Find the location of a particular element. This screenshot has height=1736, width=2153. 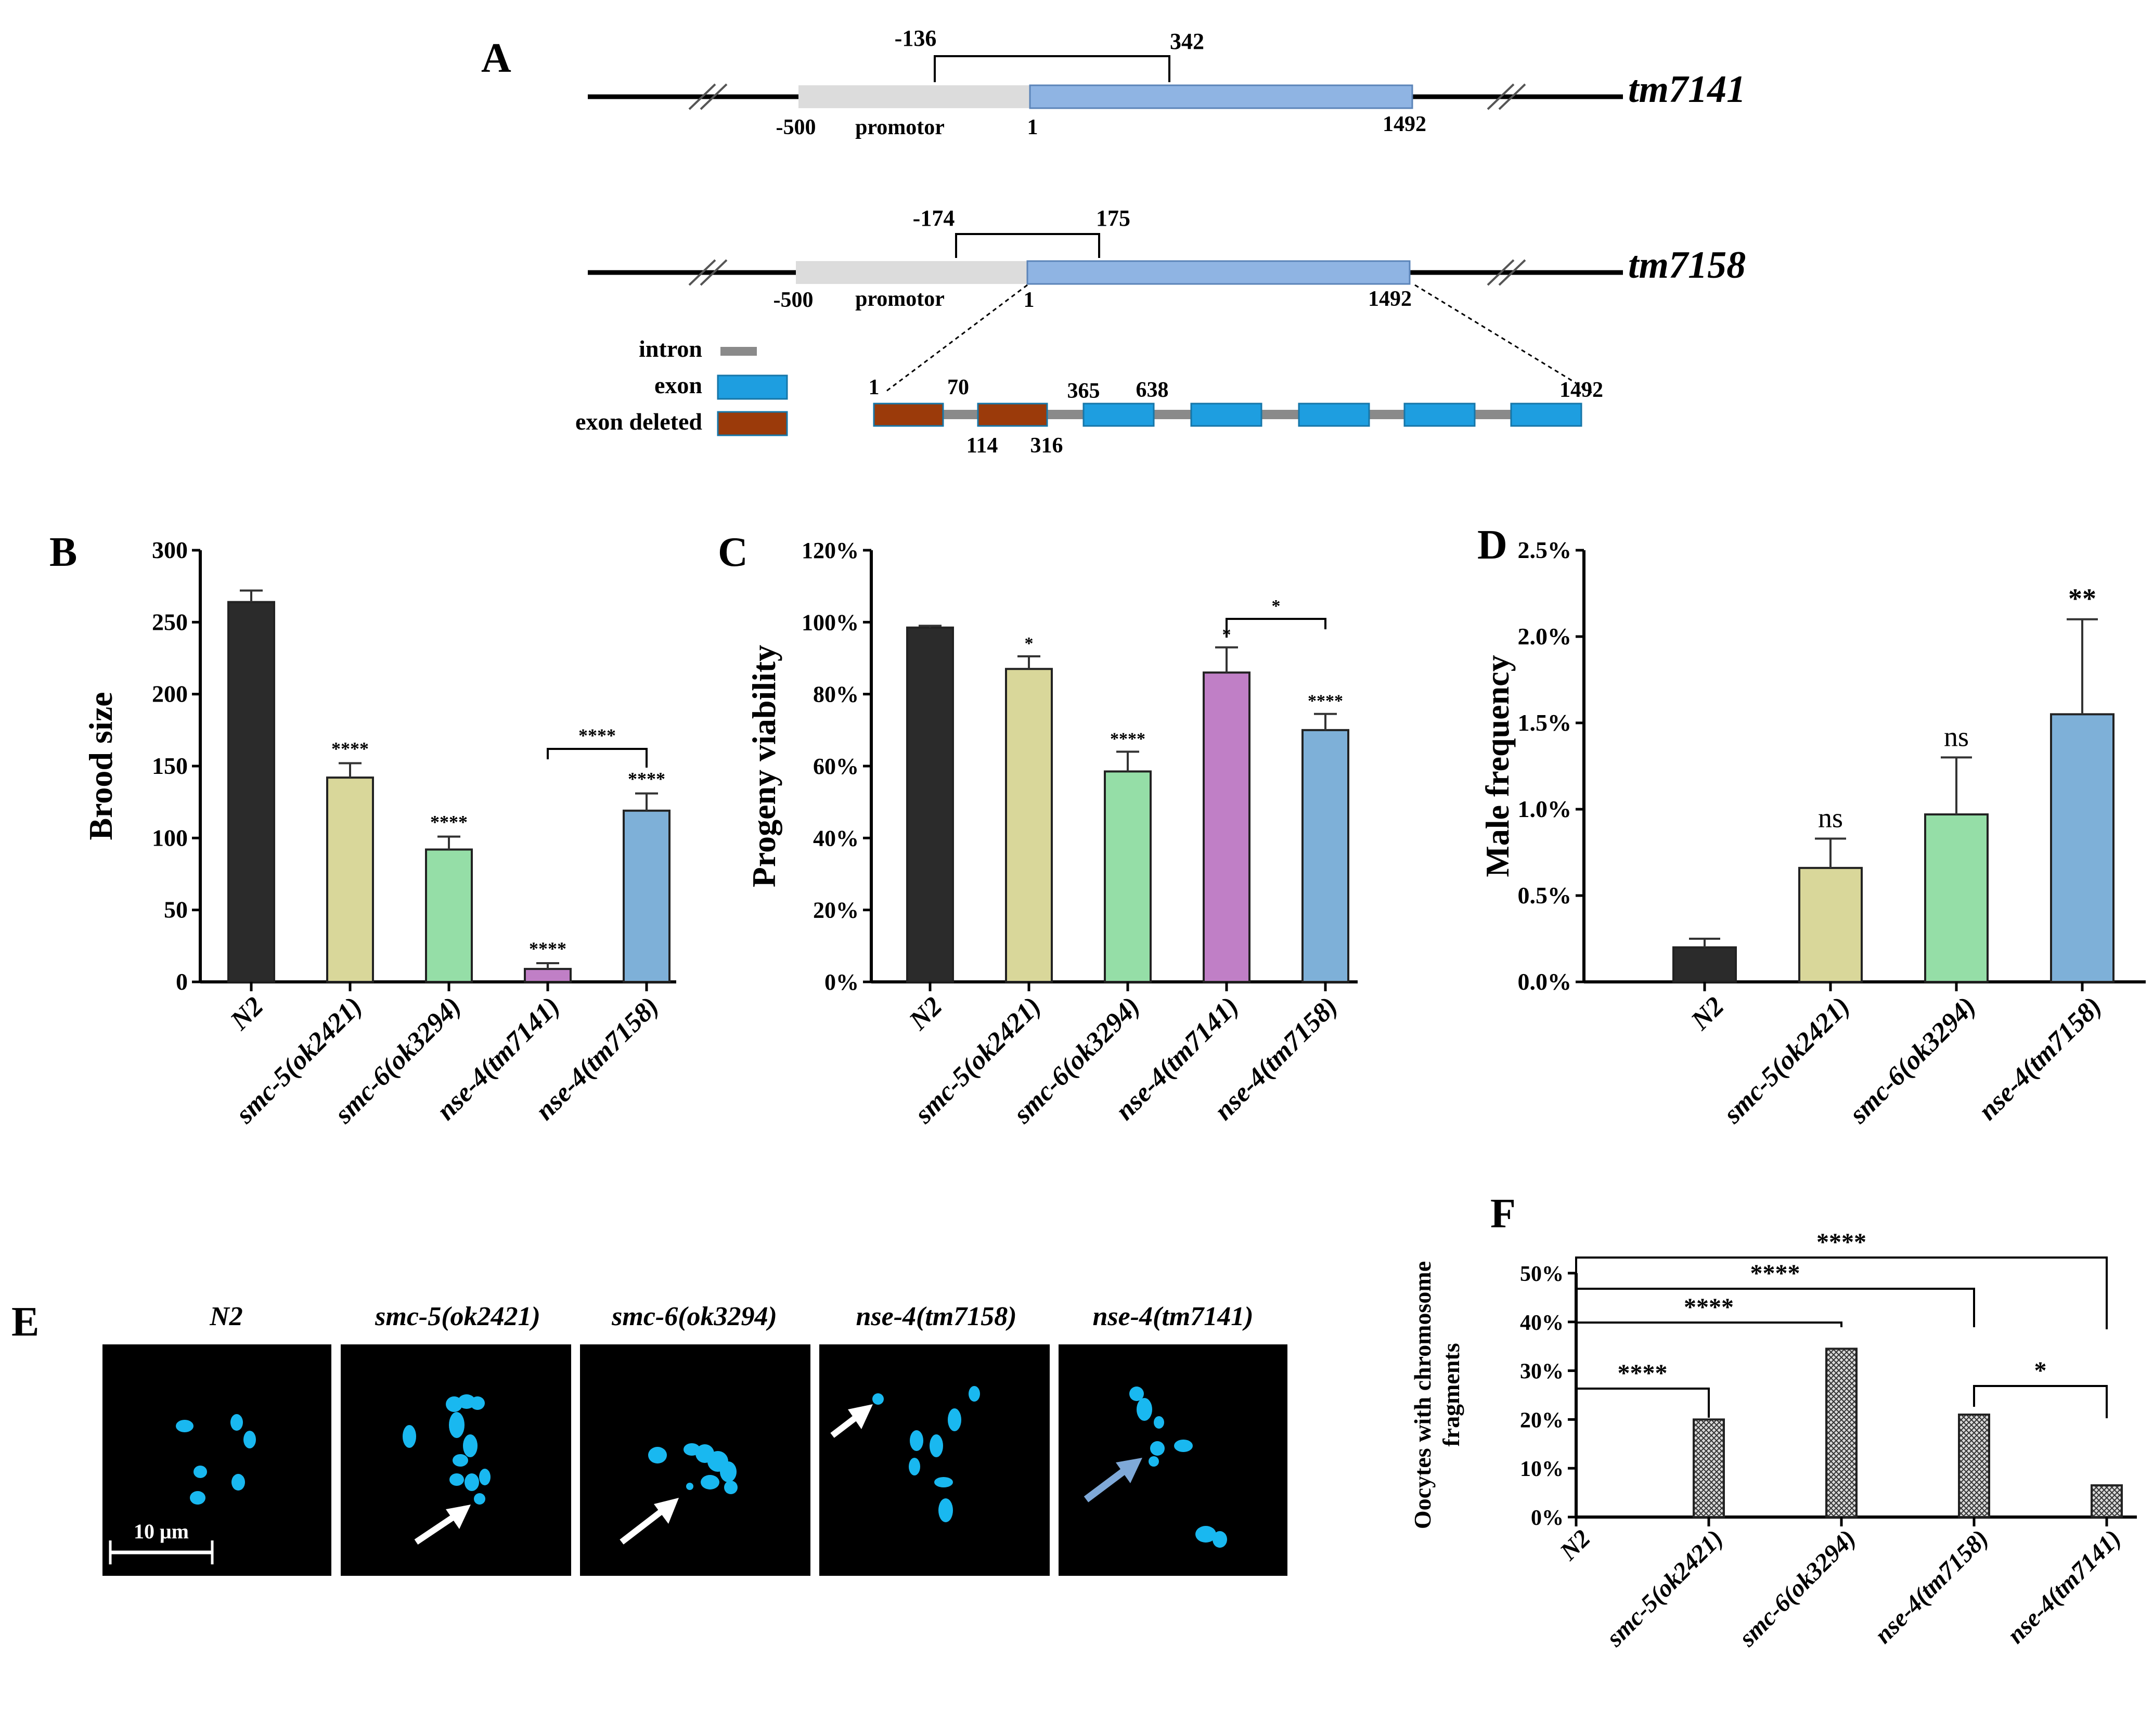

y-axis-title: Oocytes with chromosome is located at coordinates (1423, 1395).